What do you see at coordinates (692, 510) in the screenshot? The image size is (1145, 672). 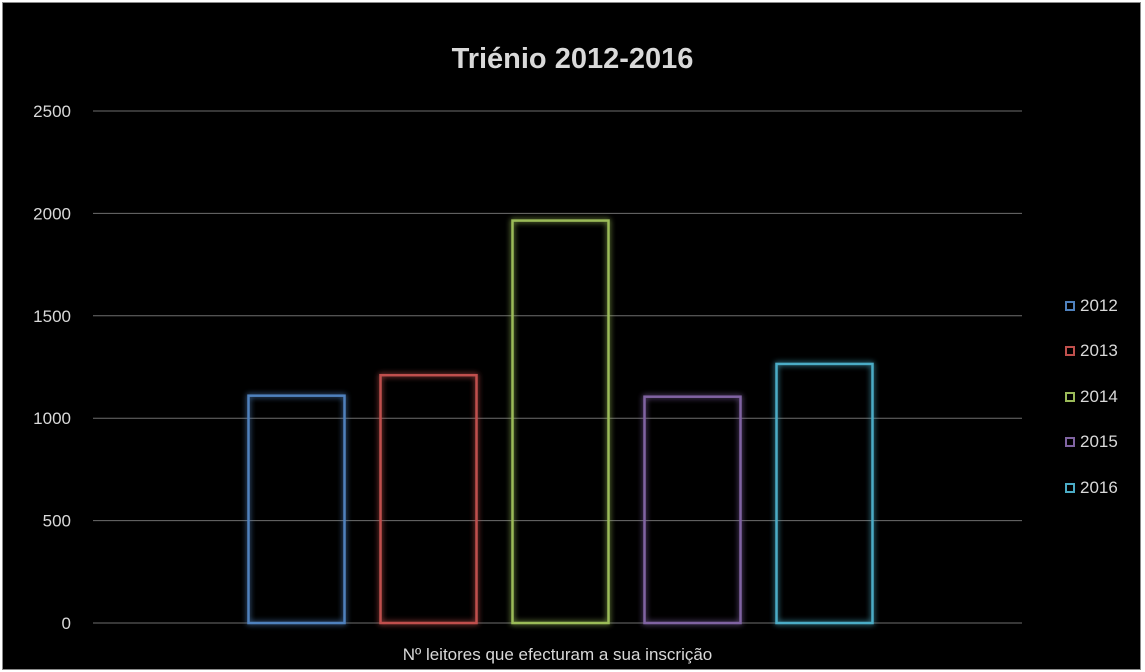 I see `bar-2015` at bounding box center [692, 510].